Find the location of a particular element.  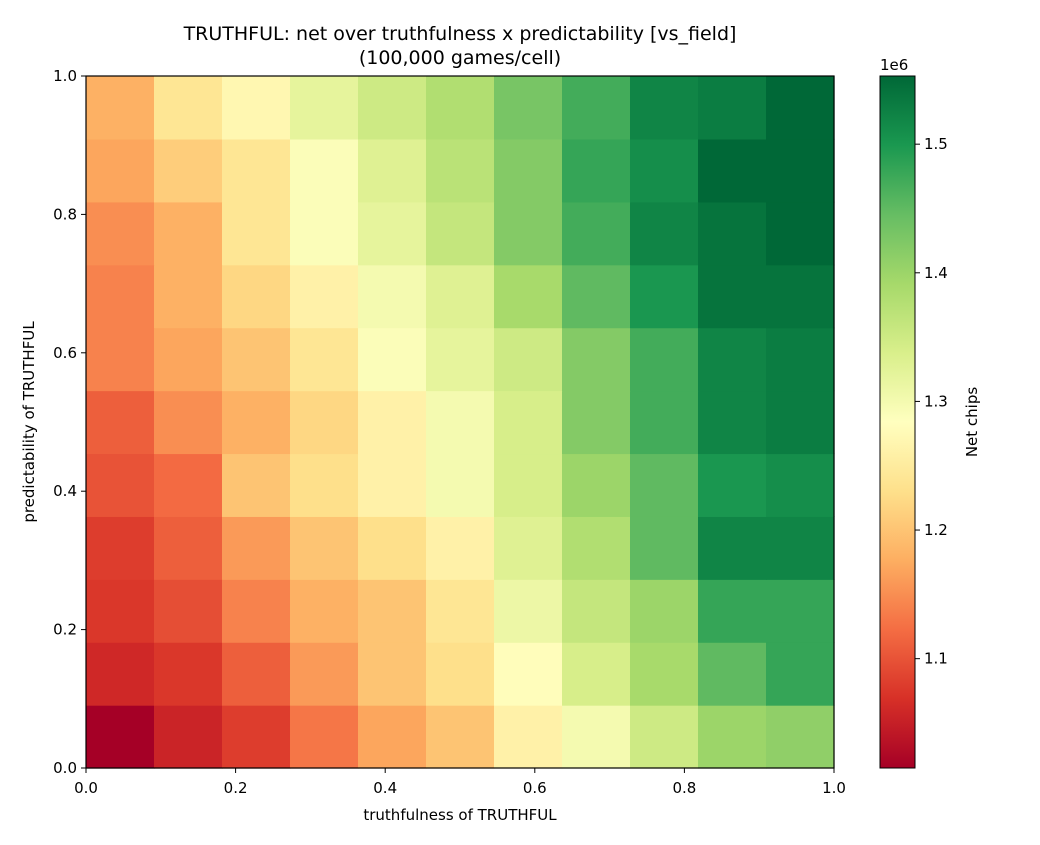

colorbar-offset-text: 1e6 is located at coordinates (894, 65).